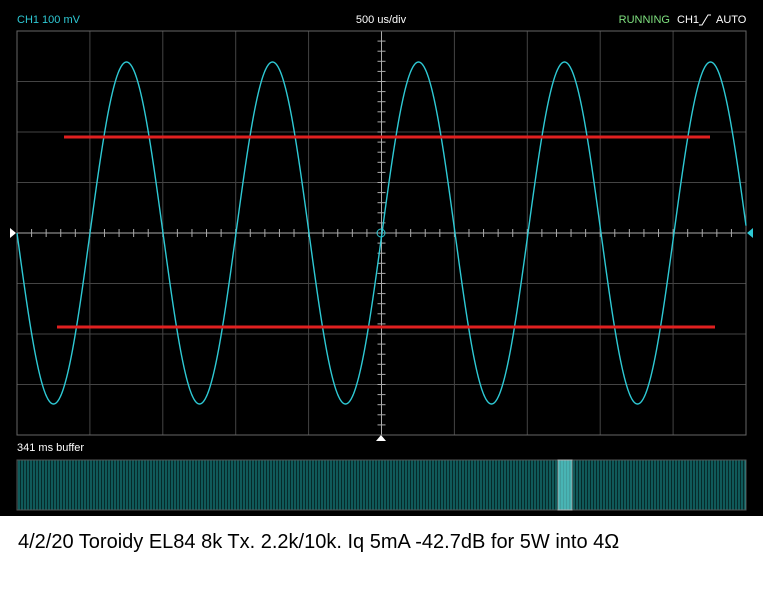 This screenshot has width=763, height=594. I want to click on timebase: 500 us/div, so click(381, 20).